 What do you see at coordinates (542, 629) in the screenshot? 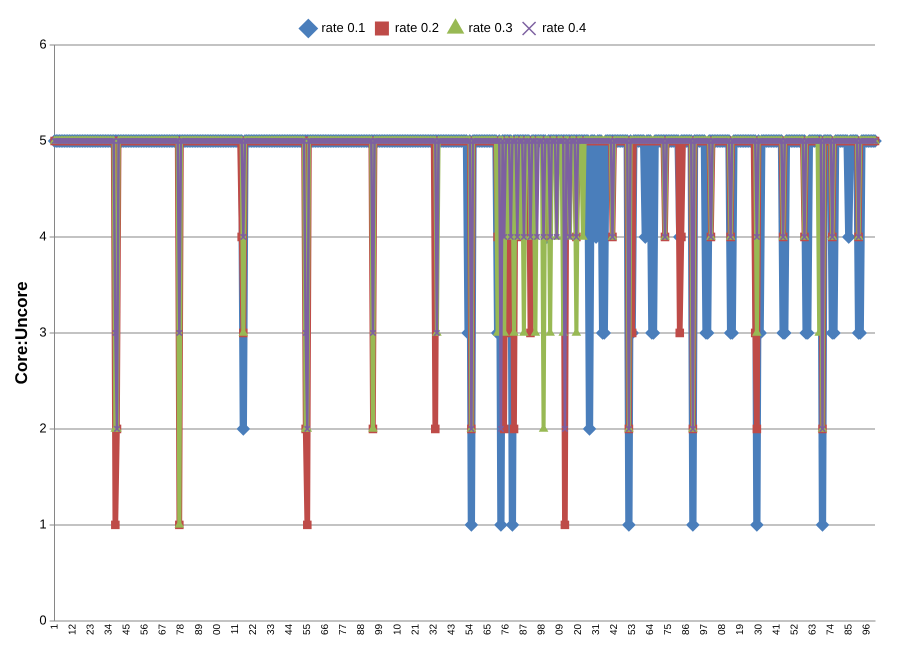
I see `x-tick-label: 98` at bounding box center [542, 629].